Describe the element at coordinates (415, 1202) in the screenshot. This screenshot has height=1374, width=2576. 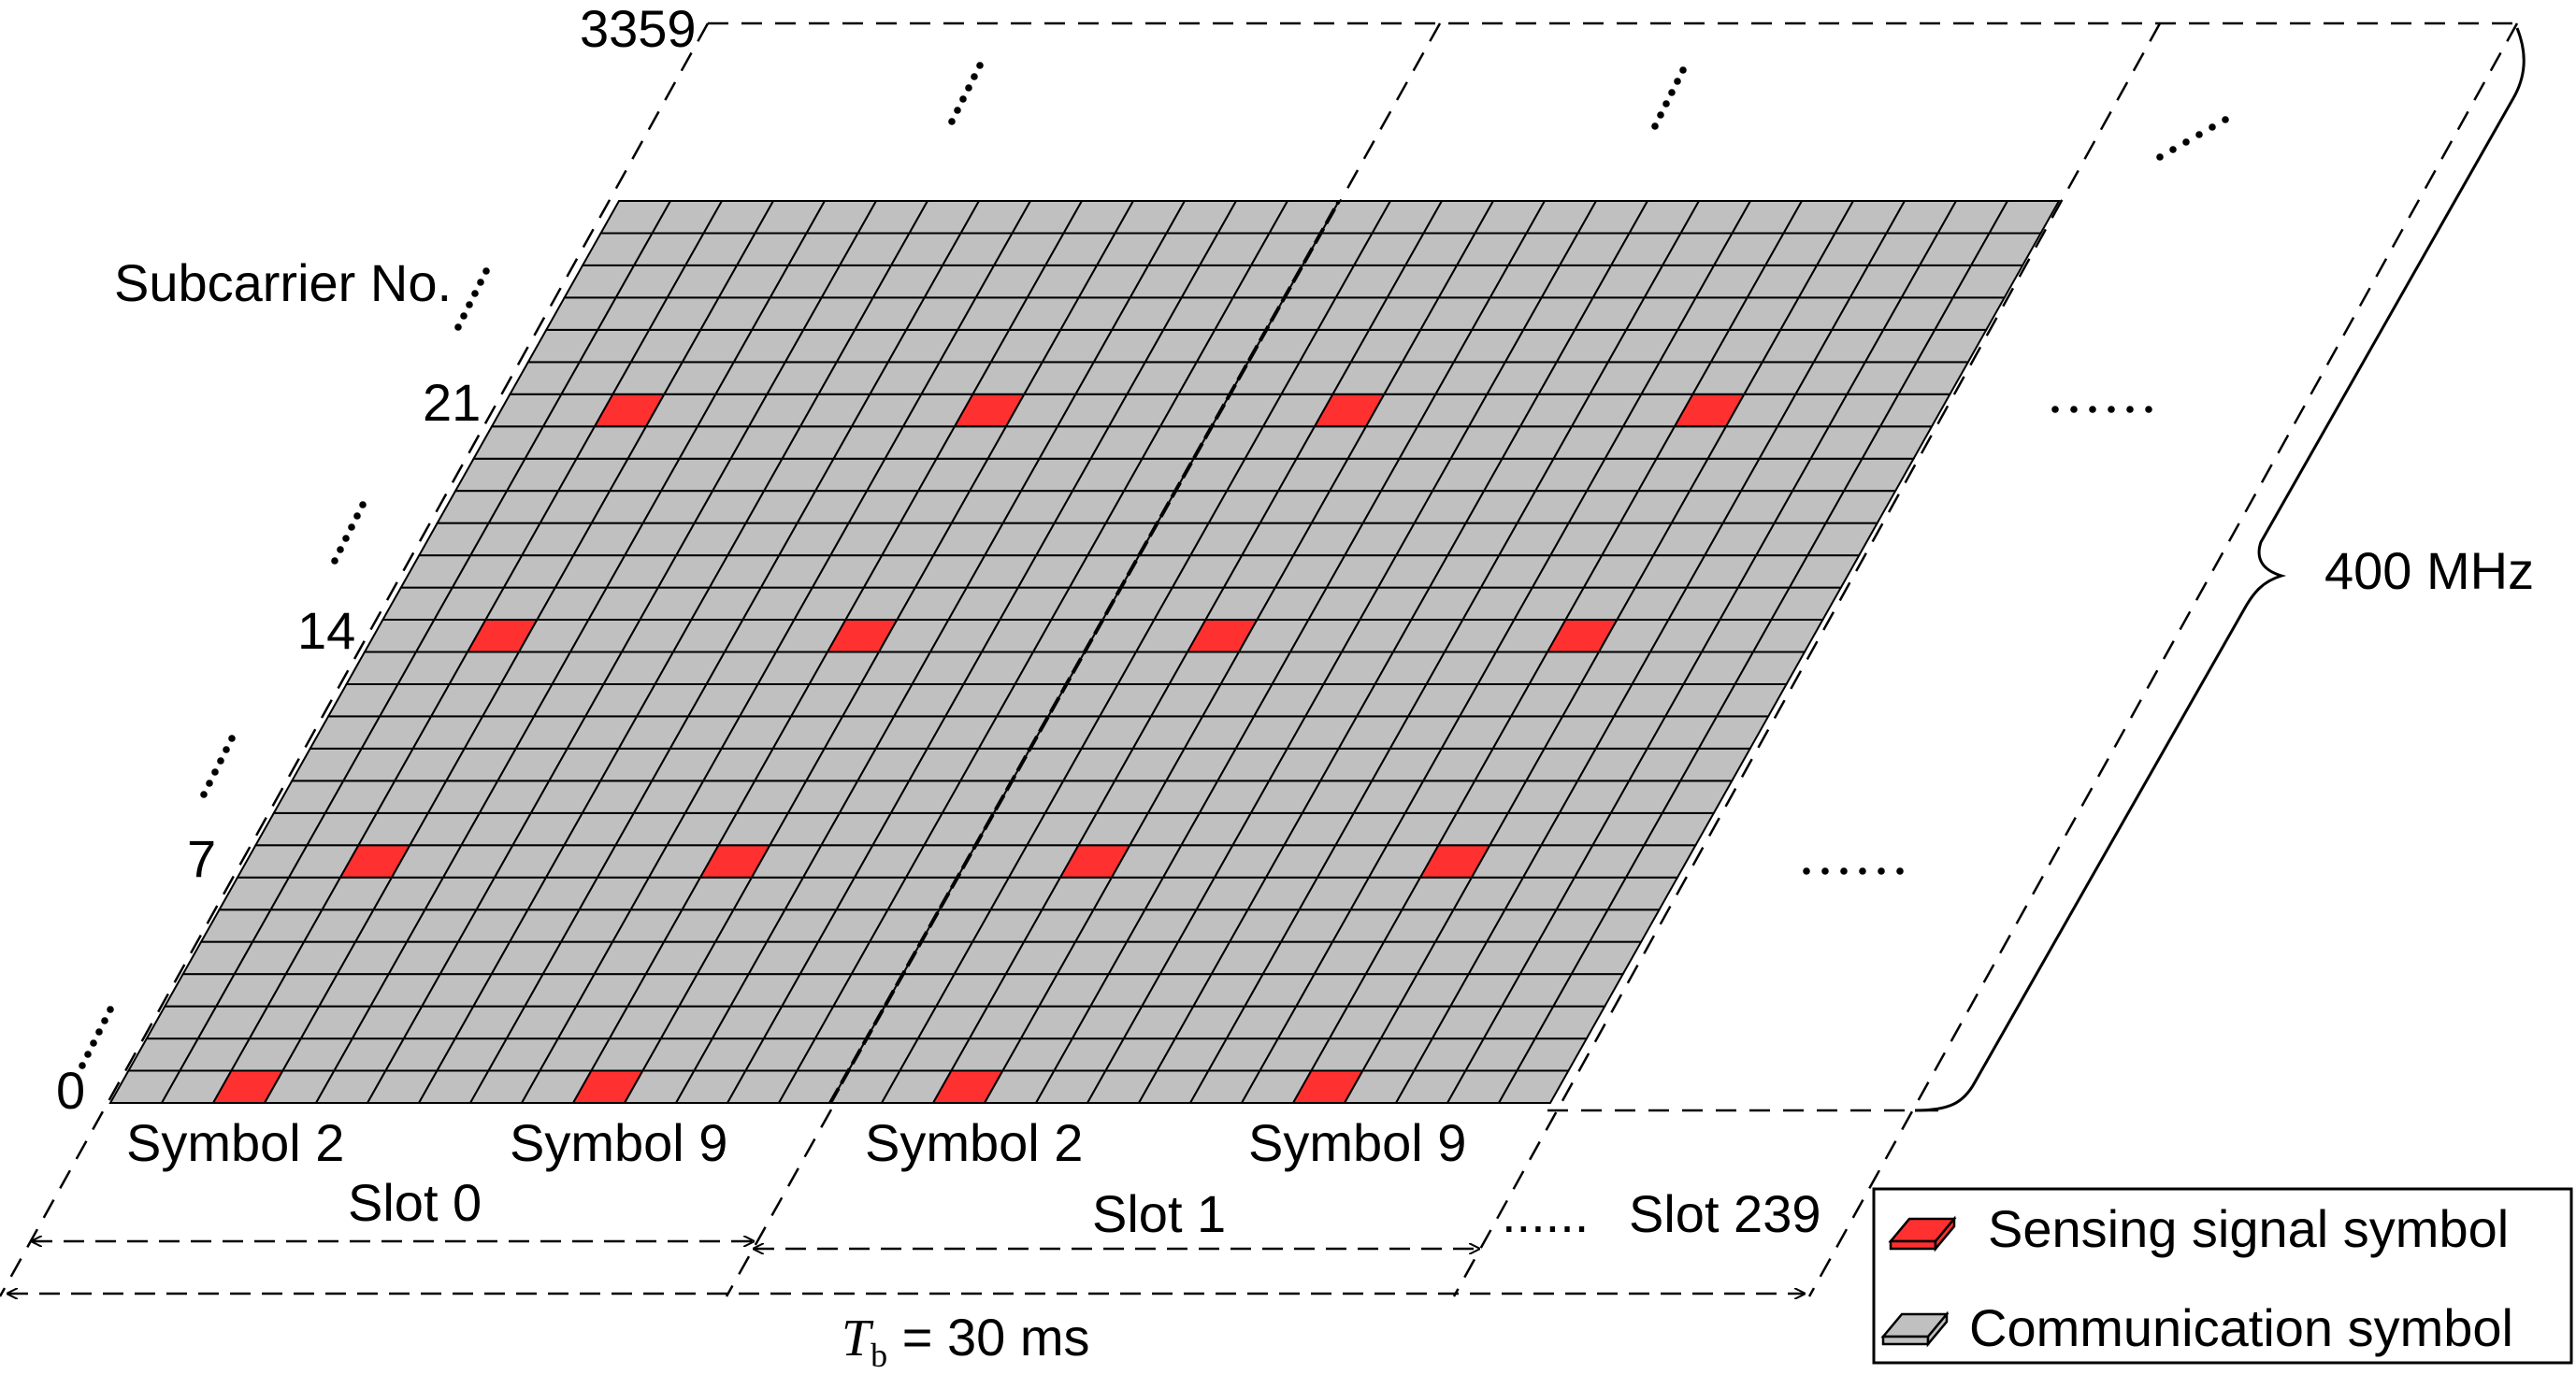
I see `slot-0-label: Slot 0` at that location.